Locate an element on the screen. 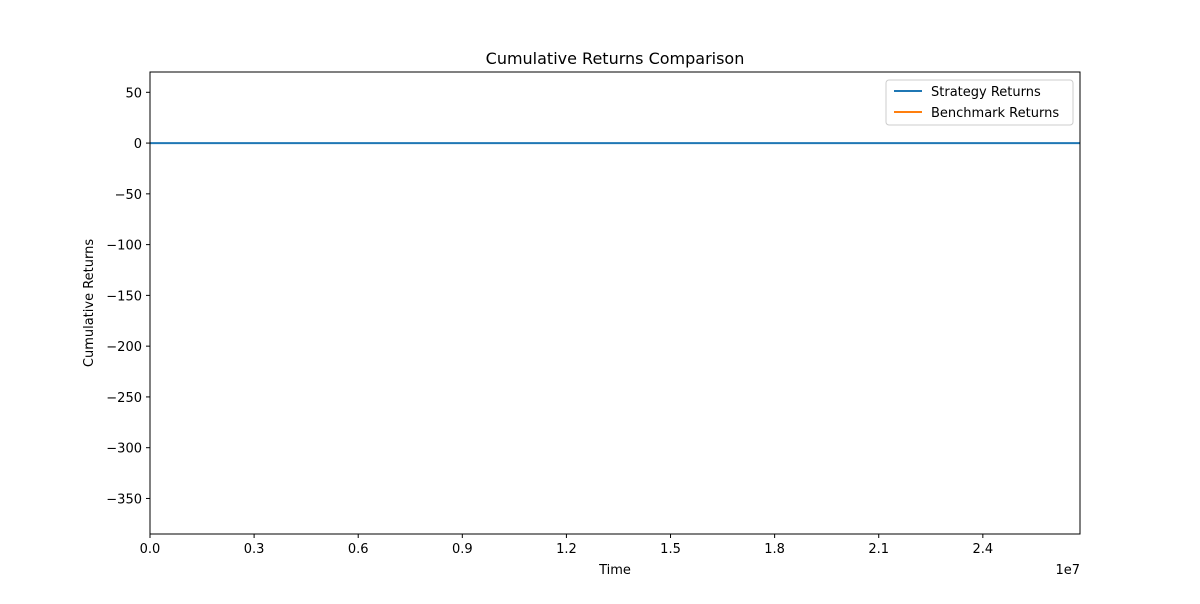 The image size is (1200, 604). y-tick-label: −300 is located at coordinates (124, 449).